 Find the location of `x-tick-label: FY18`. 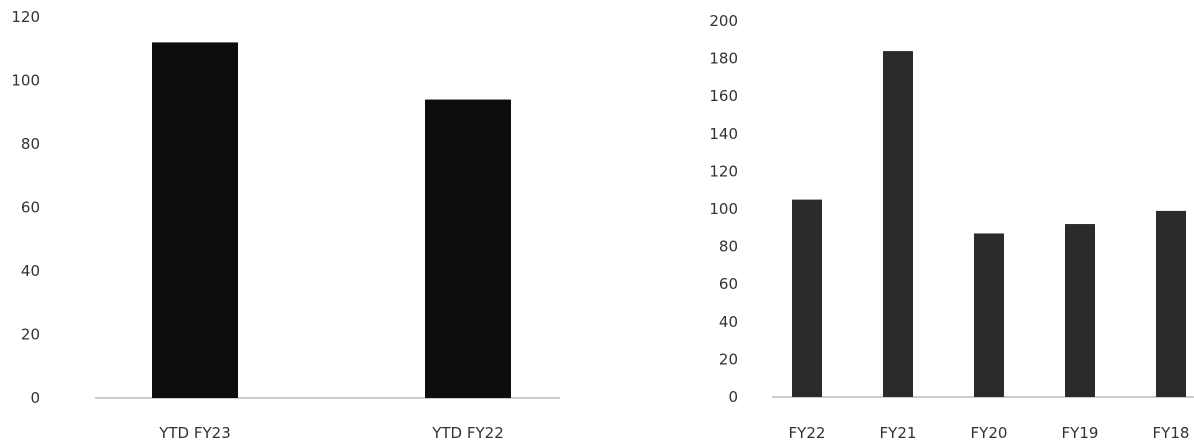

x-tick-label: FY18 is located at coordinates (1171, 433).